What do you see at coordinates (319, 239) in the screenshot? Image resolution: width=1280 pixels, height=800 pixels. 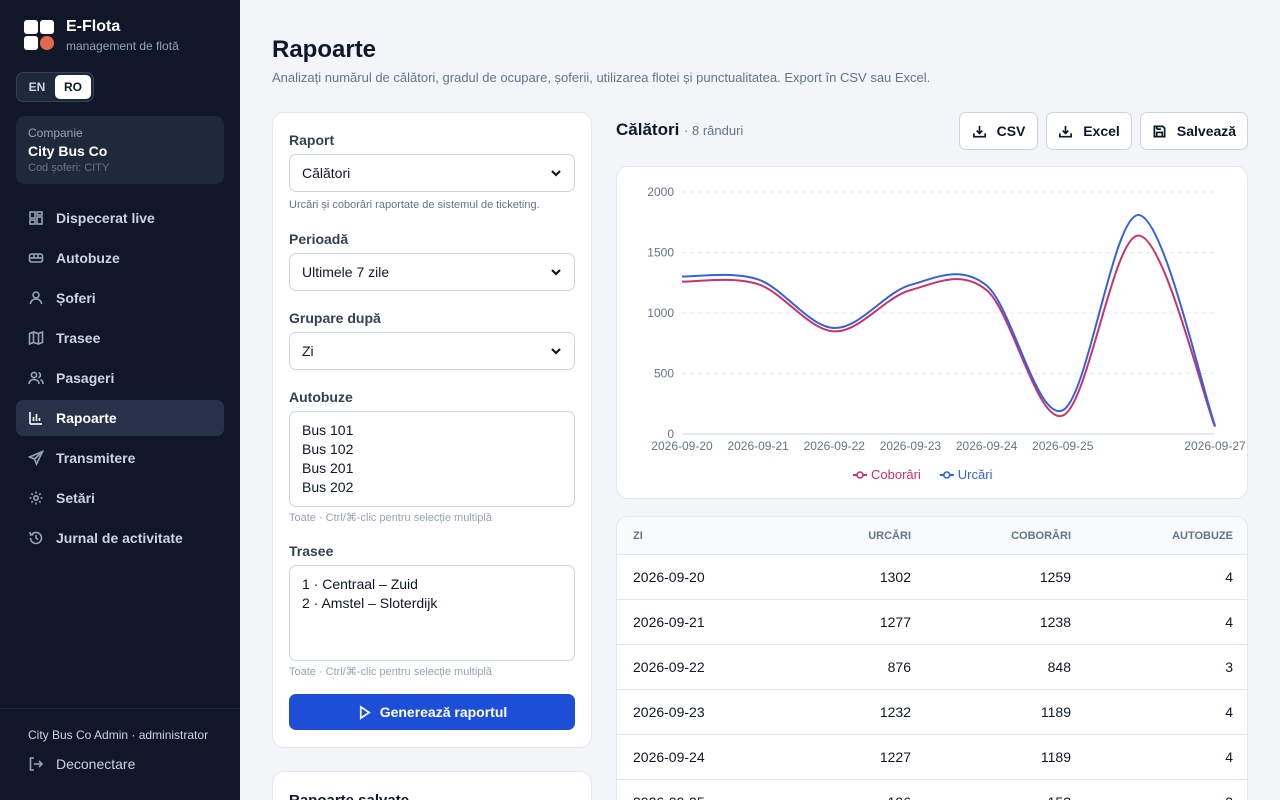 I see `period-label: Perioadă` at bounding box center [319, 239].